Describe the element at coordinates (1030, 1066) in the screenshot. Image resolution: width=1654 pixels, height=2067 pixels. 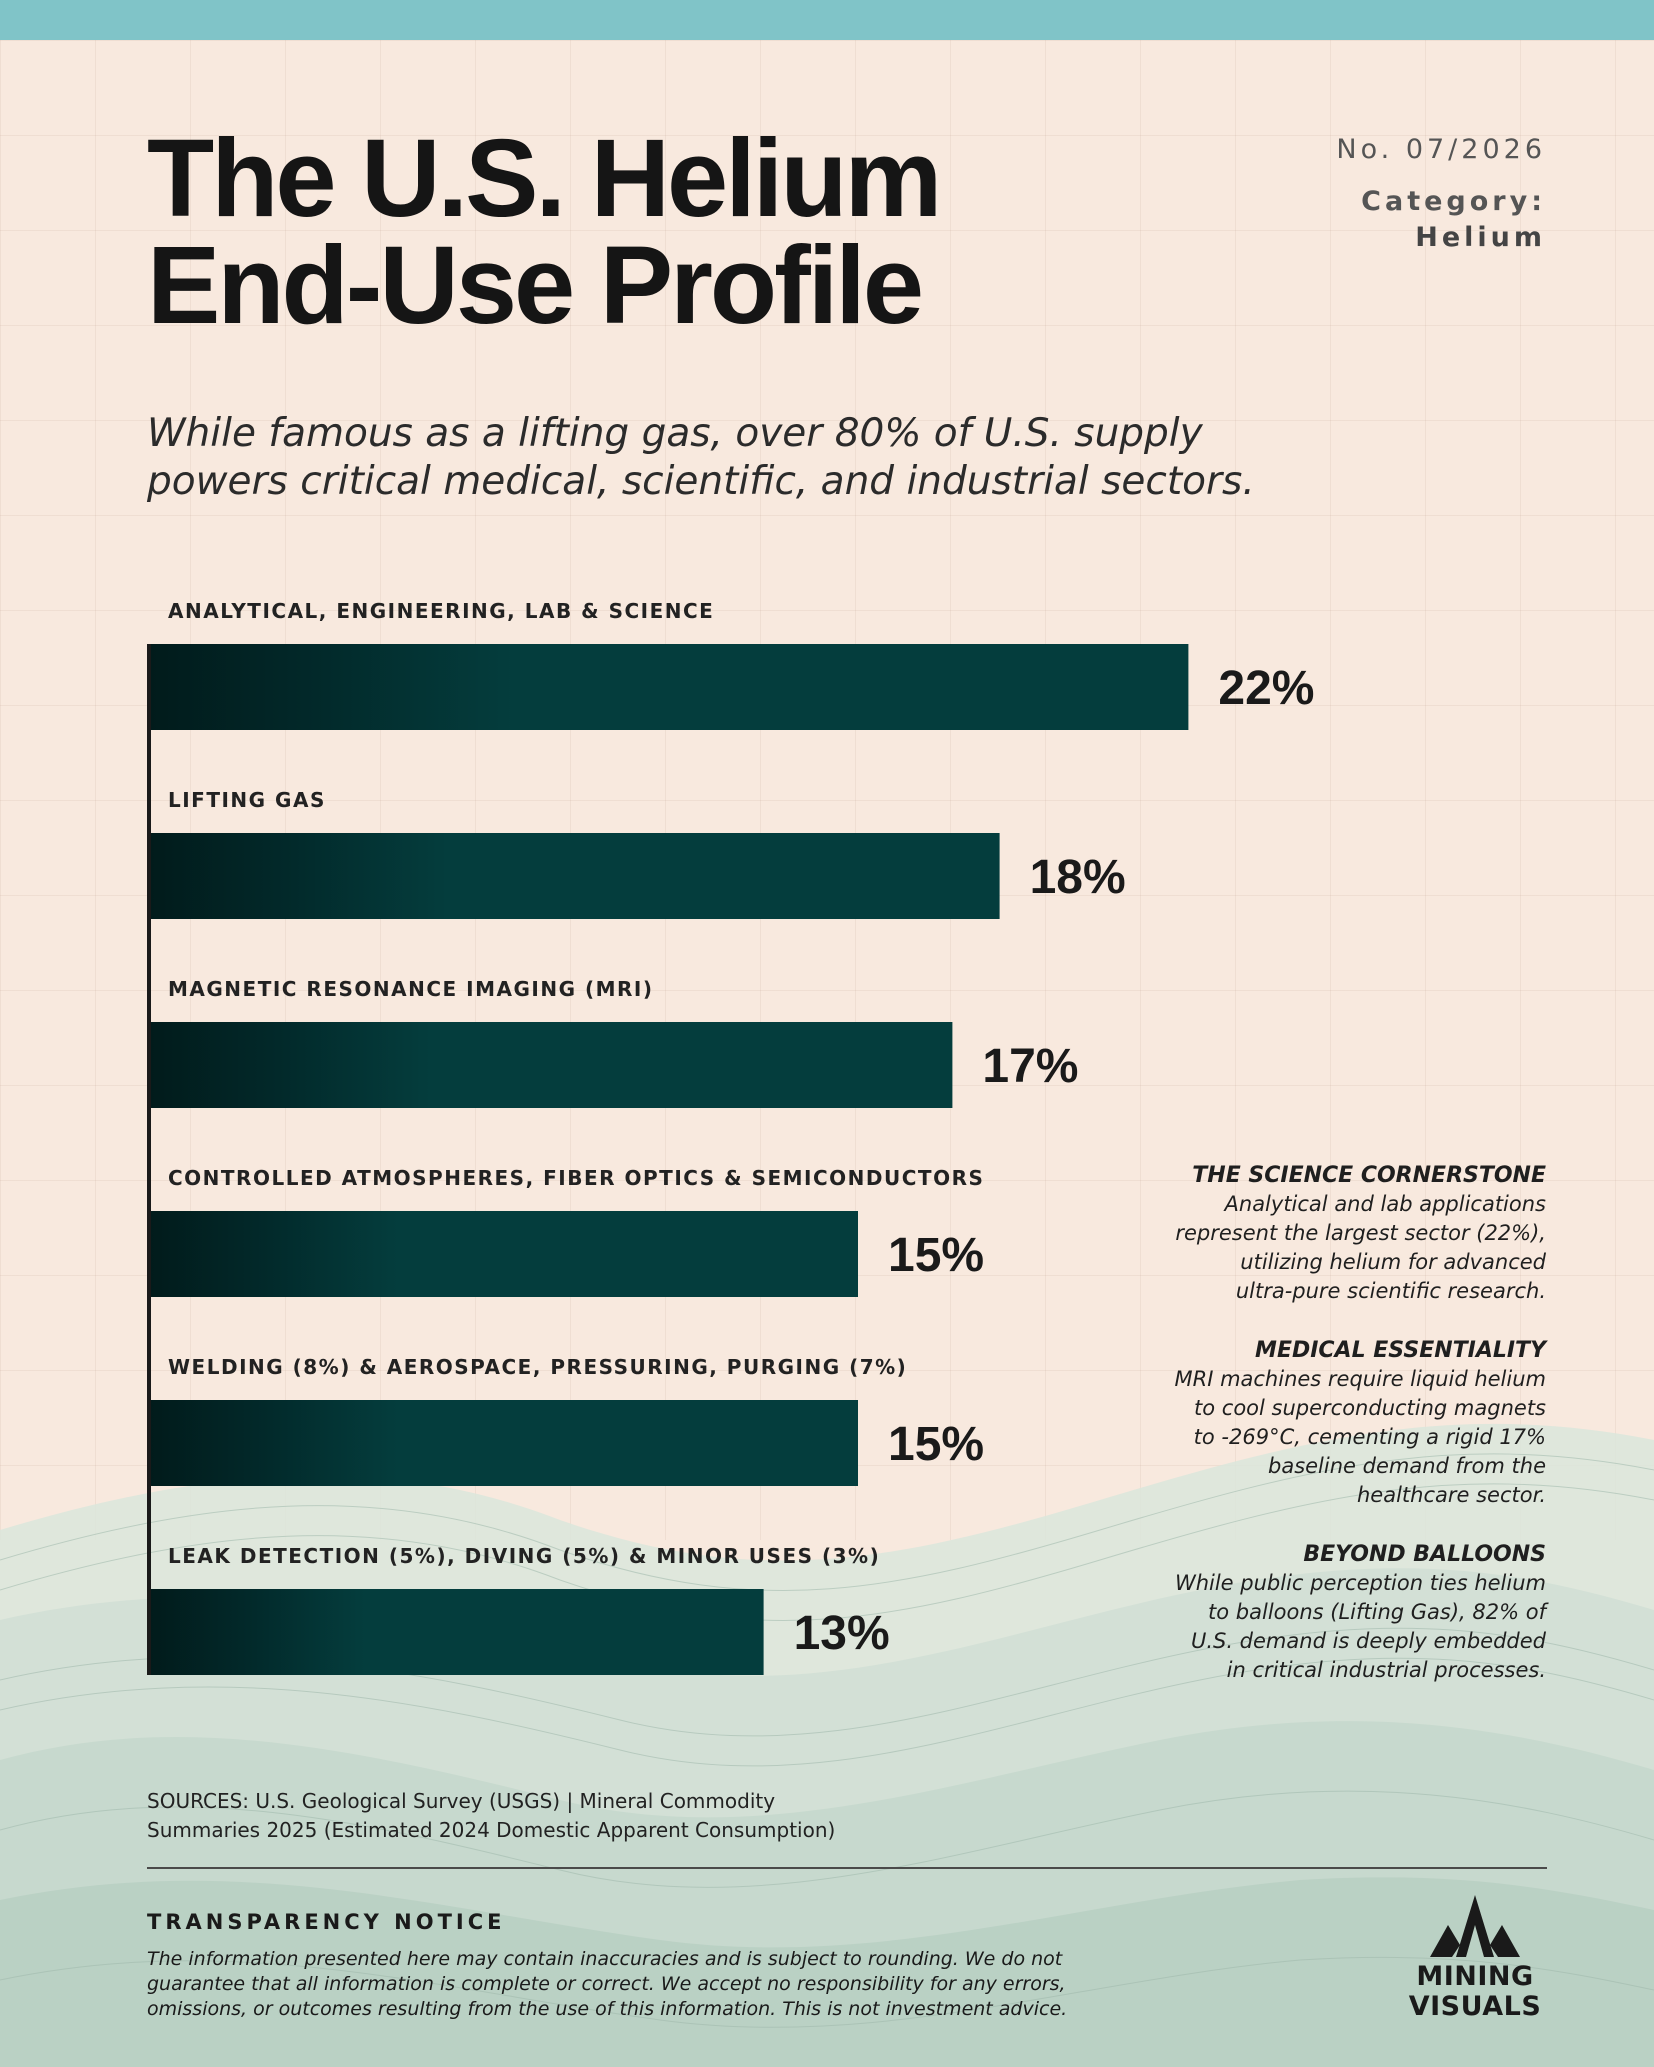
I see `bar-value-label: 17%` at that location.